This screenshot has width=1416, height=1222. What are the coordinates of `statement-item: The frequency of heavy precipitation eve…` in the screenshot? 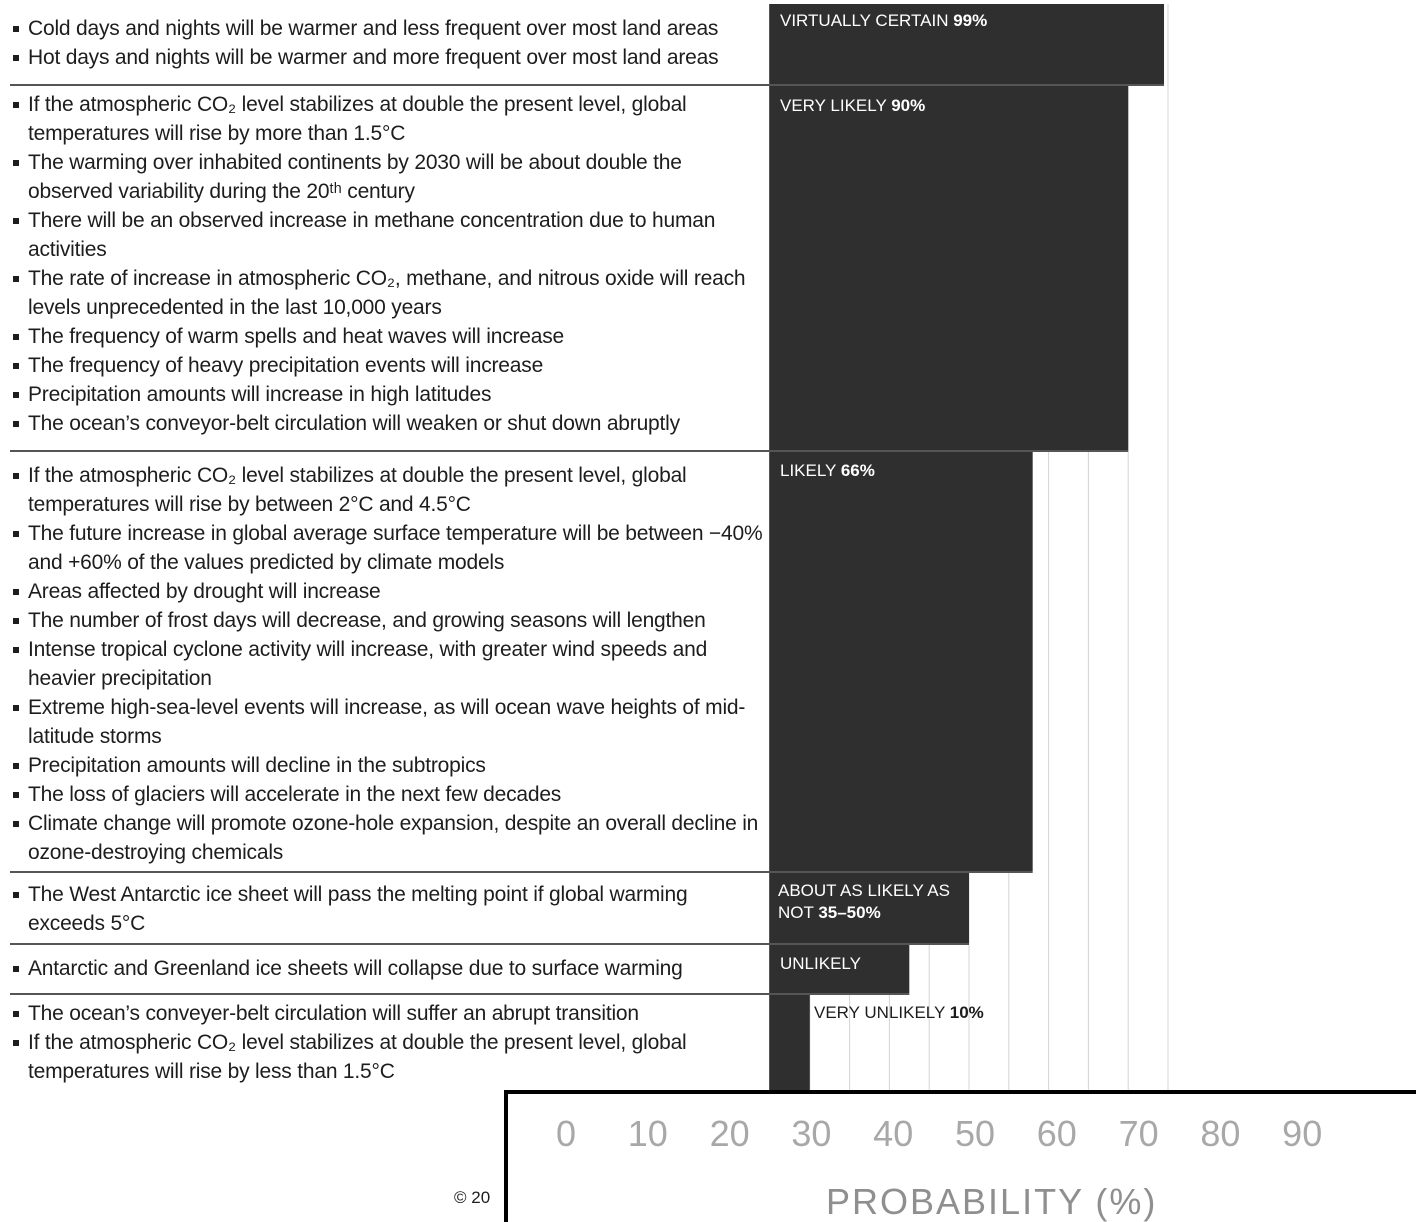 It's located at (388, 365).